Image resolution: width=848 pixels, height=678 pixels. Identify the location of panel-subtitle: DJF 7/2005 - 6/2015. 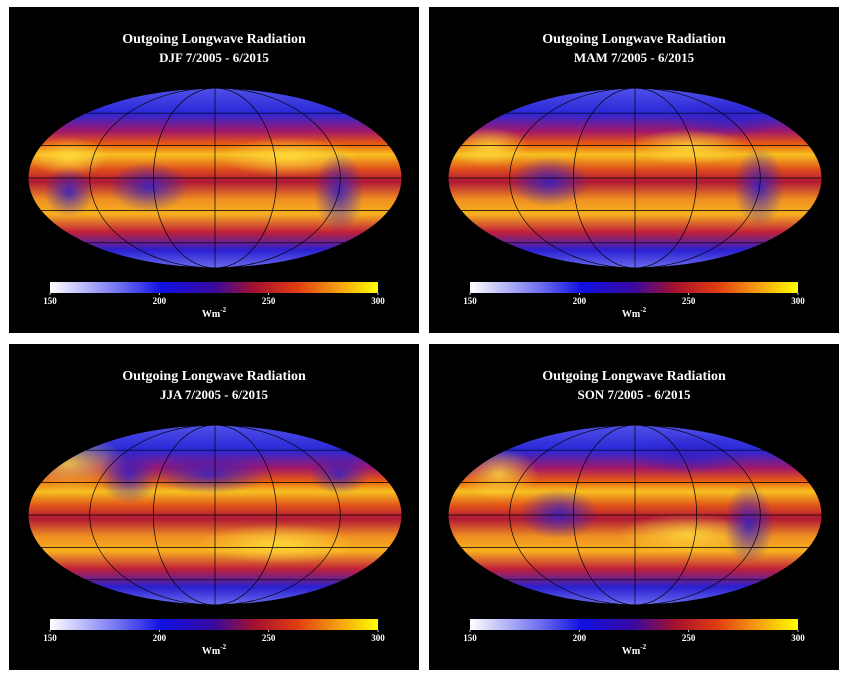
(214, 57).